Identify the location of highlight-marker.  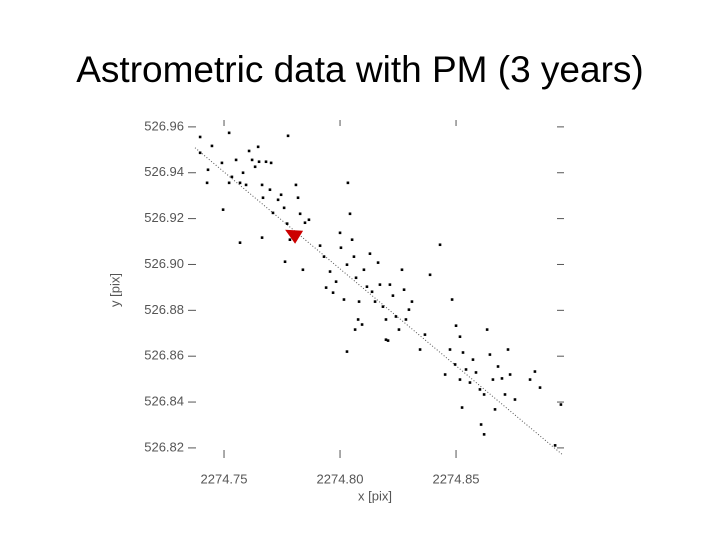
(294, 236).